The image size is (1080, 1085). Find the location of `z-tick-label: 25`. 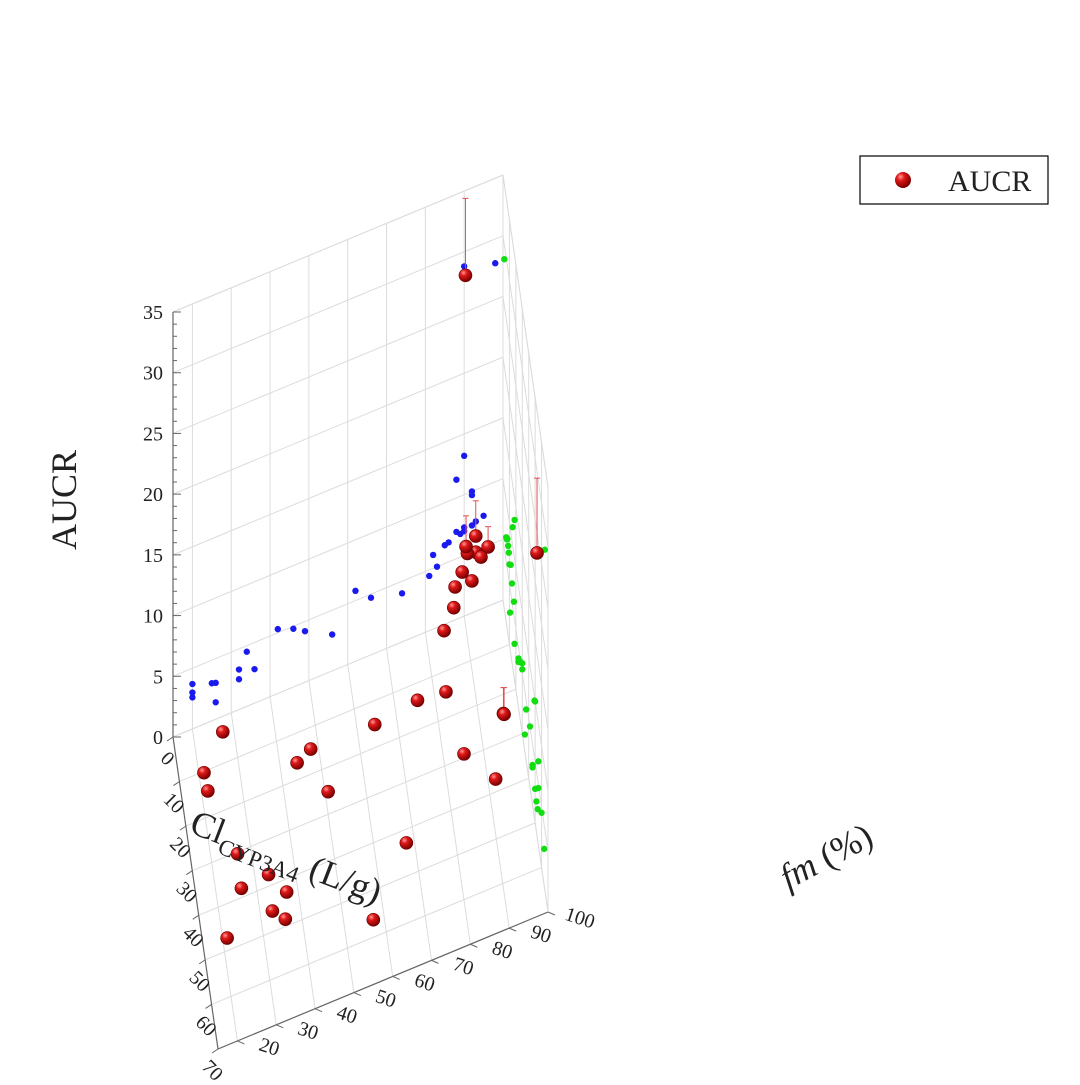

z-tick-label: 25 is located at coordinates (153, 434).